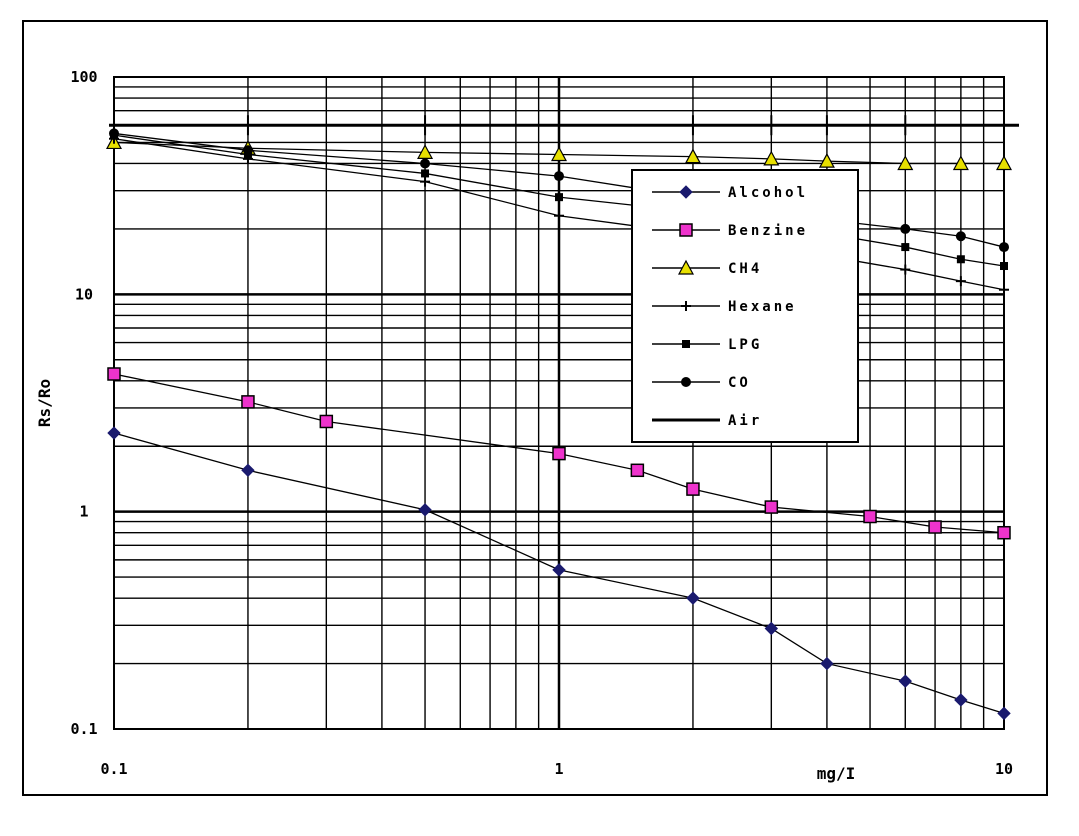 This screenshot has width=1079, height=836. I want to click on legend-label-alcohol: Alcohol, so click(768, 193).